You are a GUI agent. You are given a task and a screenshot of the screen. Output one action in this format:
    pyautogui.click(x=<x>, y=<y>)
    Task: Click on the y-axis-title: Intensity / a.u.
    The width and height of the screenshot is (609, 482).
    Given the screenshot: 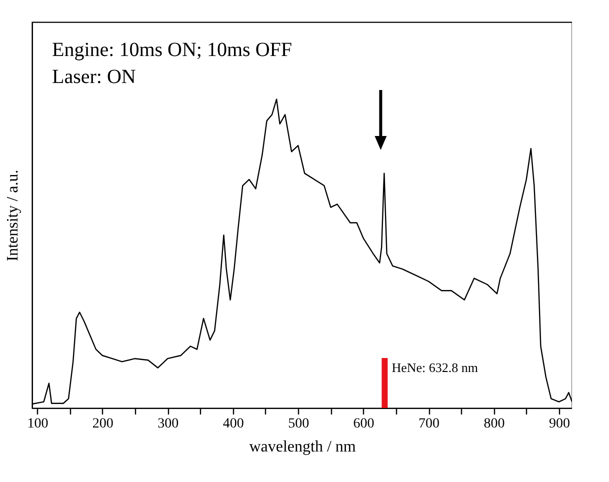 What is the action you would take?
    pyautogui.click(x=13, y=216)
    